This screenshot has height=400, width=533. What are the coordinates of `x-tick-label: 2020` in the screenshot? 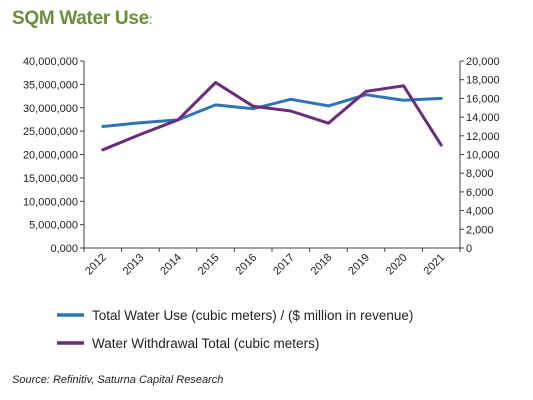 It's located at (397, 265).